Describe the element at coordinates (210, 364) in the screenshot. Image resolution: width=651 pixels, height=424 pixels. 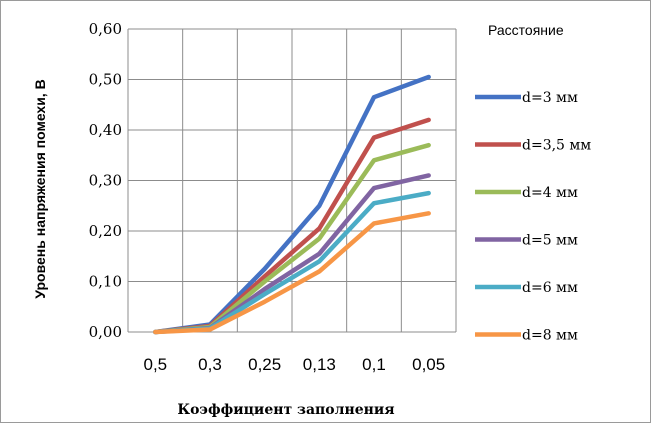
I see `x-tick-label: 0,3` at that location.